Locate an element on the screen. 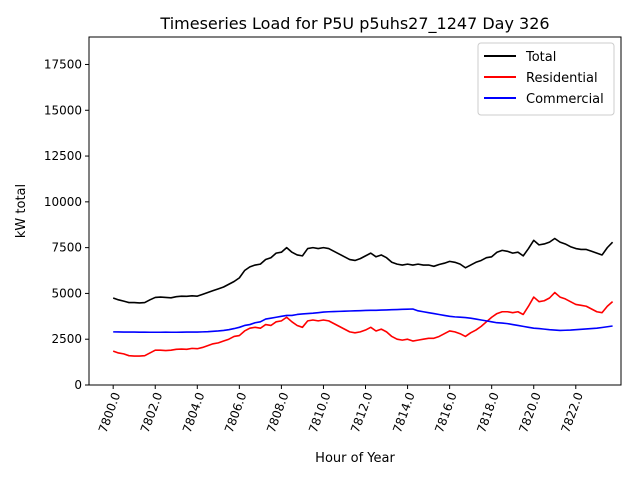 This screenshot has height=480, width=640. y-axis-label: kW total is located at coordinates (21, 211).